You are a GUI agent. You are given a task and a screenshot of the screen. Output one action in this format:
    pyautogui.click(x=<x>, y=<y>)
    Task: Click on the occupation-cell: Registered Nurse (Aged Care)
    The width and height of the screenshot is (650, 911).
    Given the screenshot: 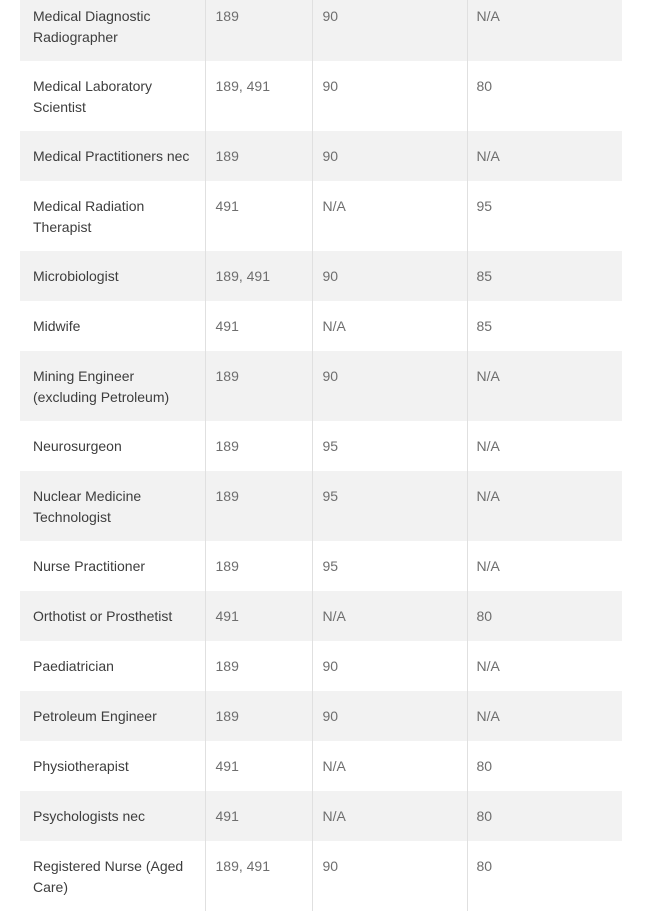 What is the action you would take?
    pyautogui.click(x=108, y=876)
    